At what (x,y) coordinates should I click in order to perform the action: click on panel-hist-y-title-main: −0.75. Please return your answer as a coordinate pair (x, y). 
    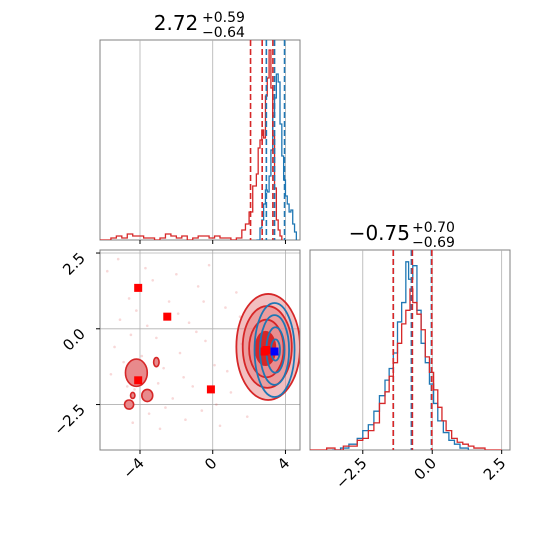
    Looking at the image, I should click on (379, 233).